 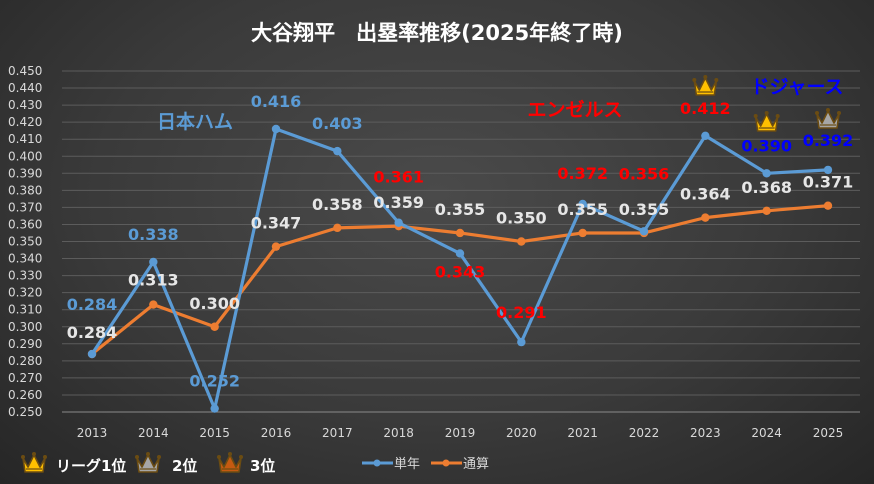 I want to click on cumulative-label: 0.313, so click(x=153, y=280).